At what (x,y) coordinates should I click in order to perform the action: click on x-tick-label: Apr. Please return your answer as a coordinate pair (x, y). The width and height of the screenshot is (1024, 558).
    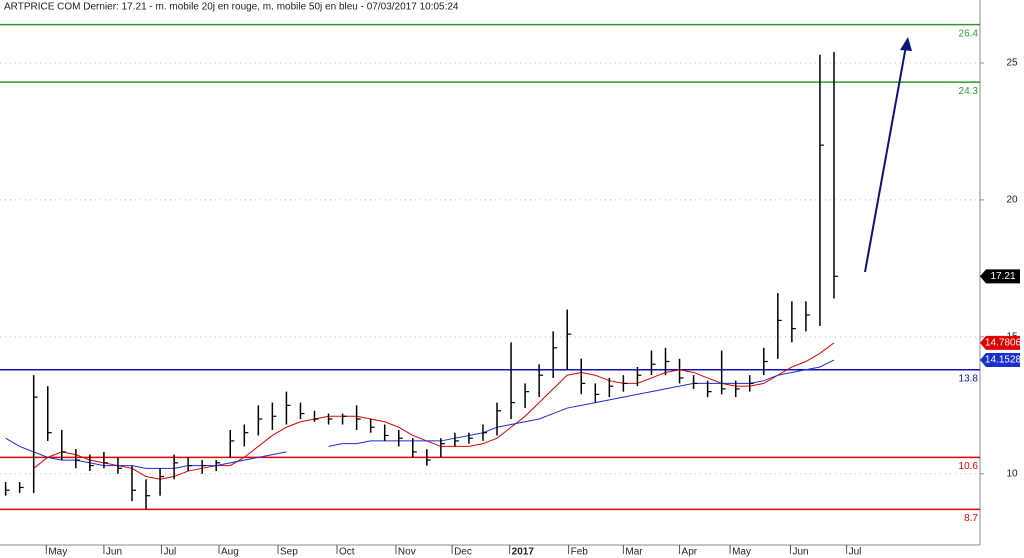
    Looking at the image, I should click on (690, 552).